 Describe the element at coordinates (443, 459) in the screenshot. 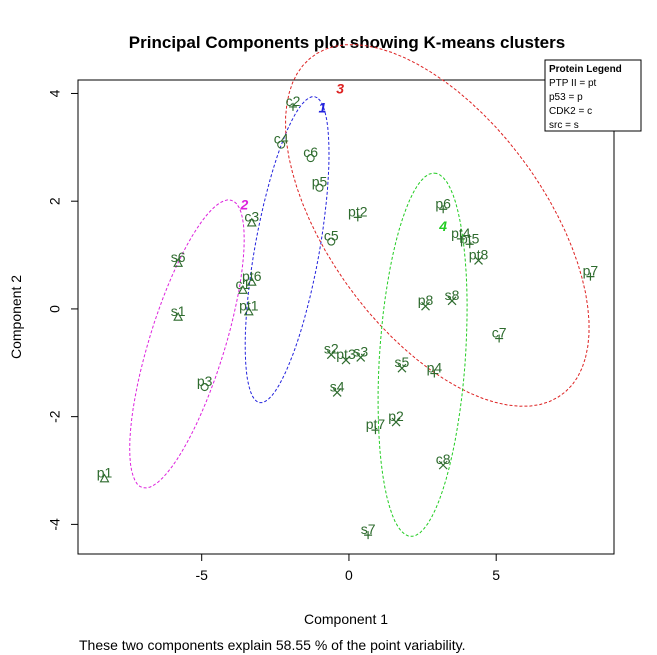

I see `point-label: c8` at that location.